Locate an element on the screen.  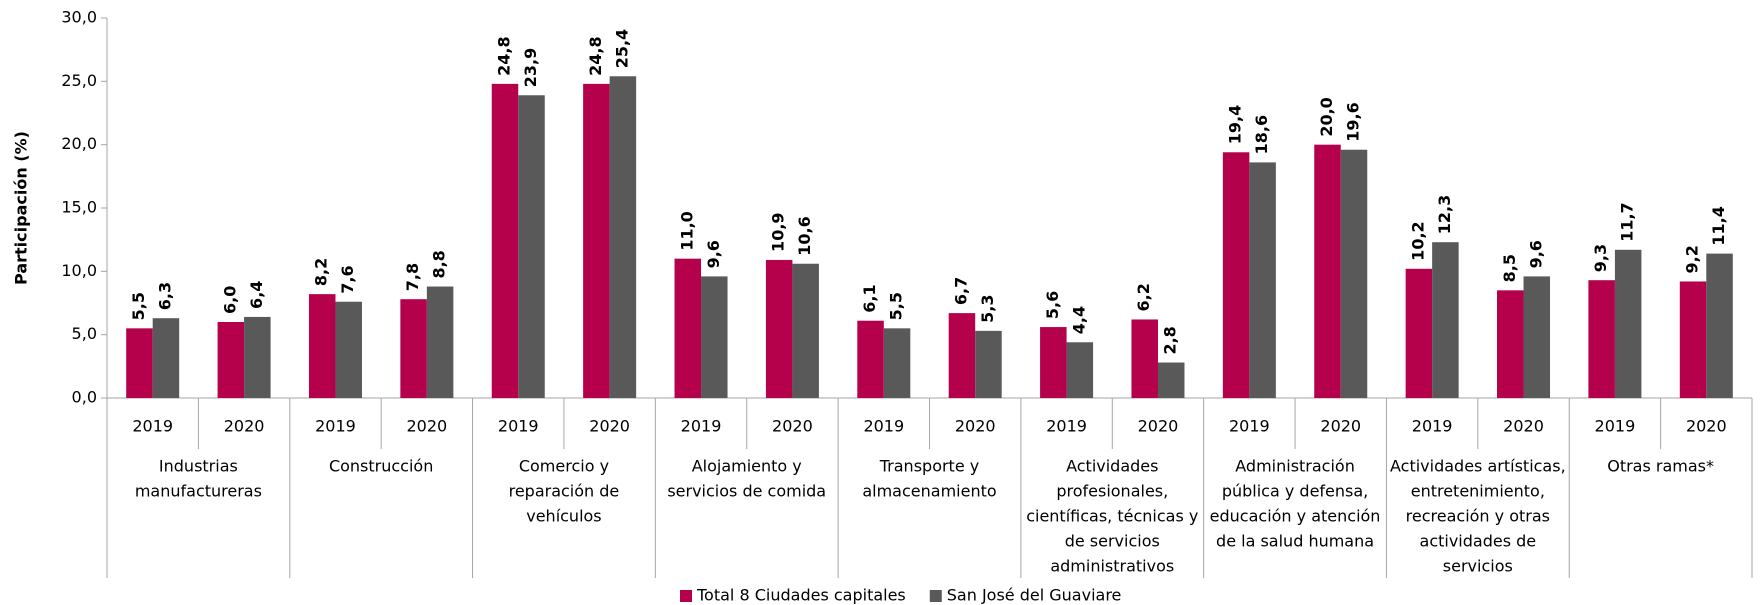
group-label: Comercio y is located at coordinates (564, 466).